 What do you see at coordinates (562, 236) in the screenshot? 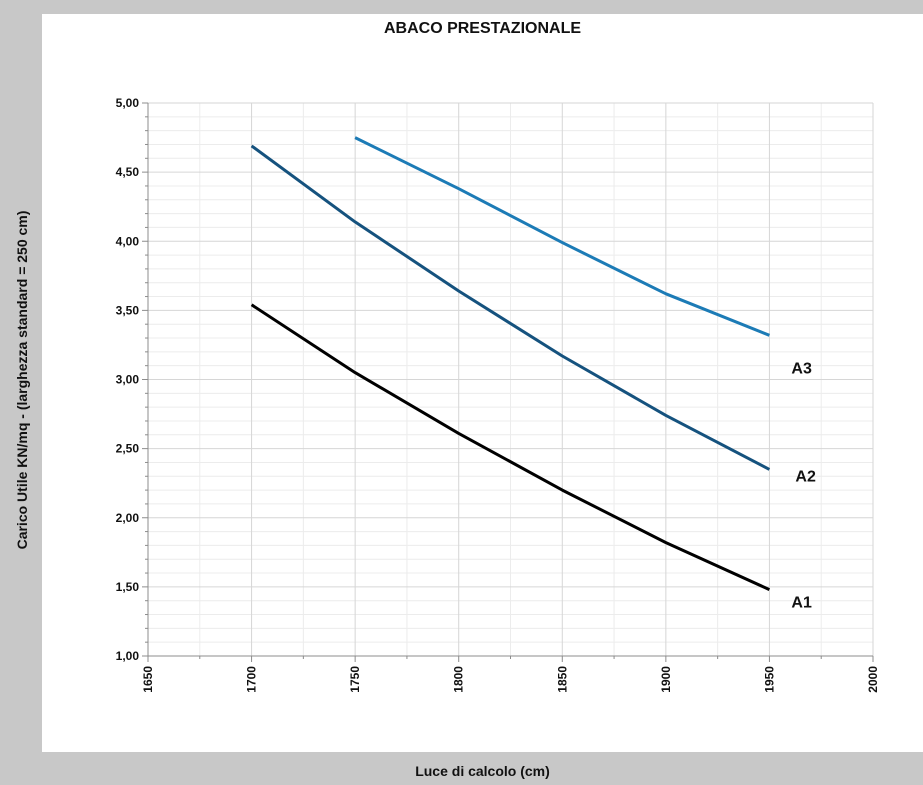
I see `series-line-a3` at bounding box center [562, 236].